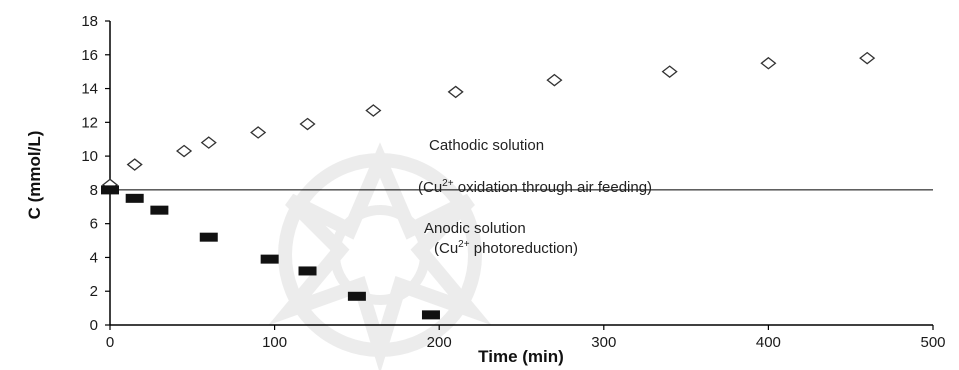 This screenshot has height=370, width=959. Describe the element at coordinates (486, 145) in the screenshot. I see `cathodic-annotation-title: Cathodic solution` at that location.